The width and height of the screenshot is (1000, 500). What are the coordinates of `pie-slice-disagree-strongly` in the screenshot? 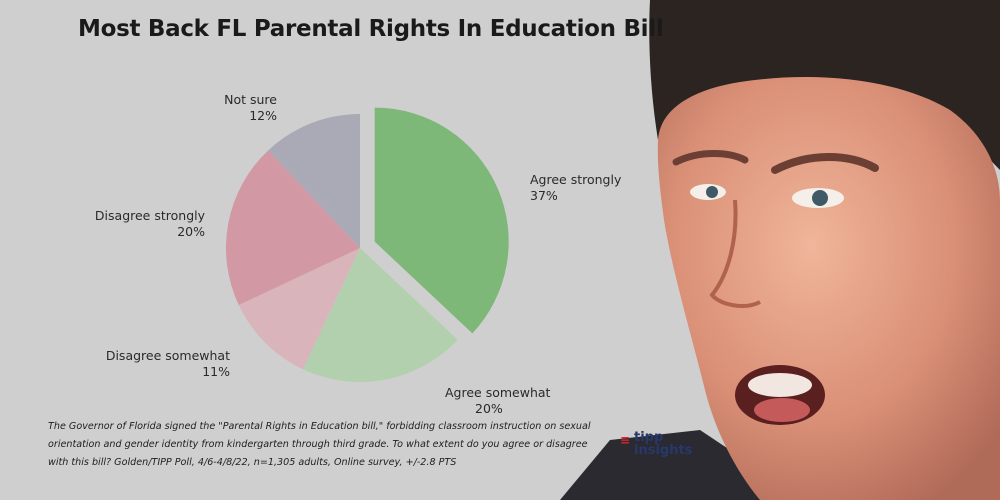 It's located at (293, 228).